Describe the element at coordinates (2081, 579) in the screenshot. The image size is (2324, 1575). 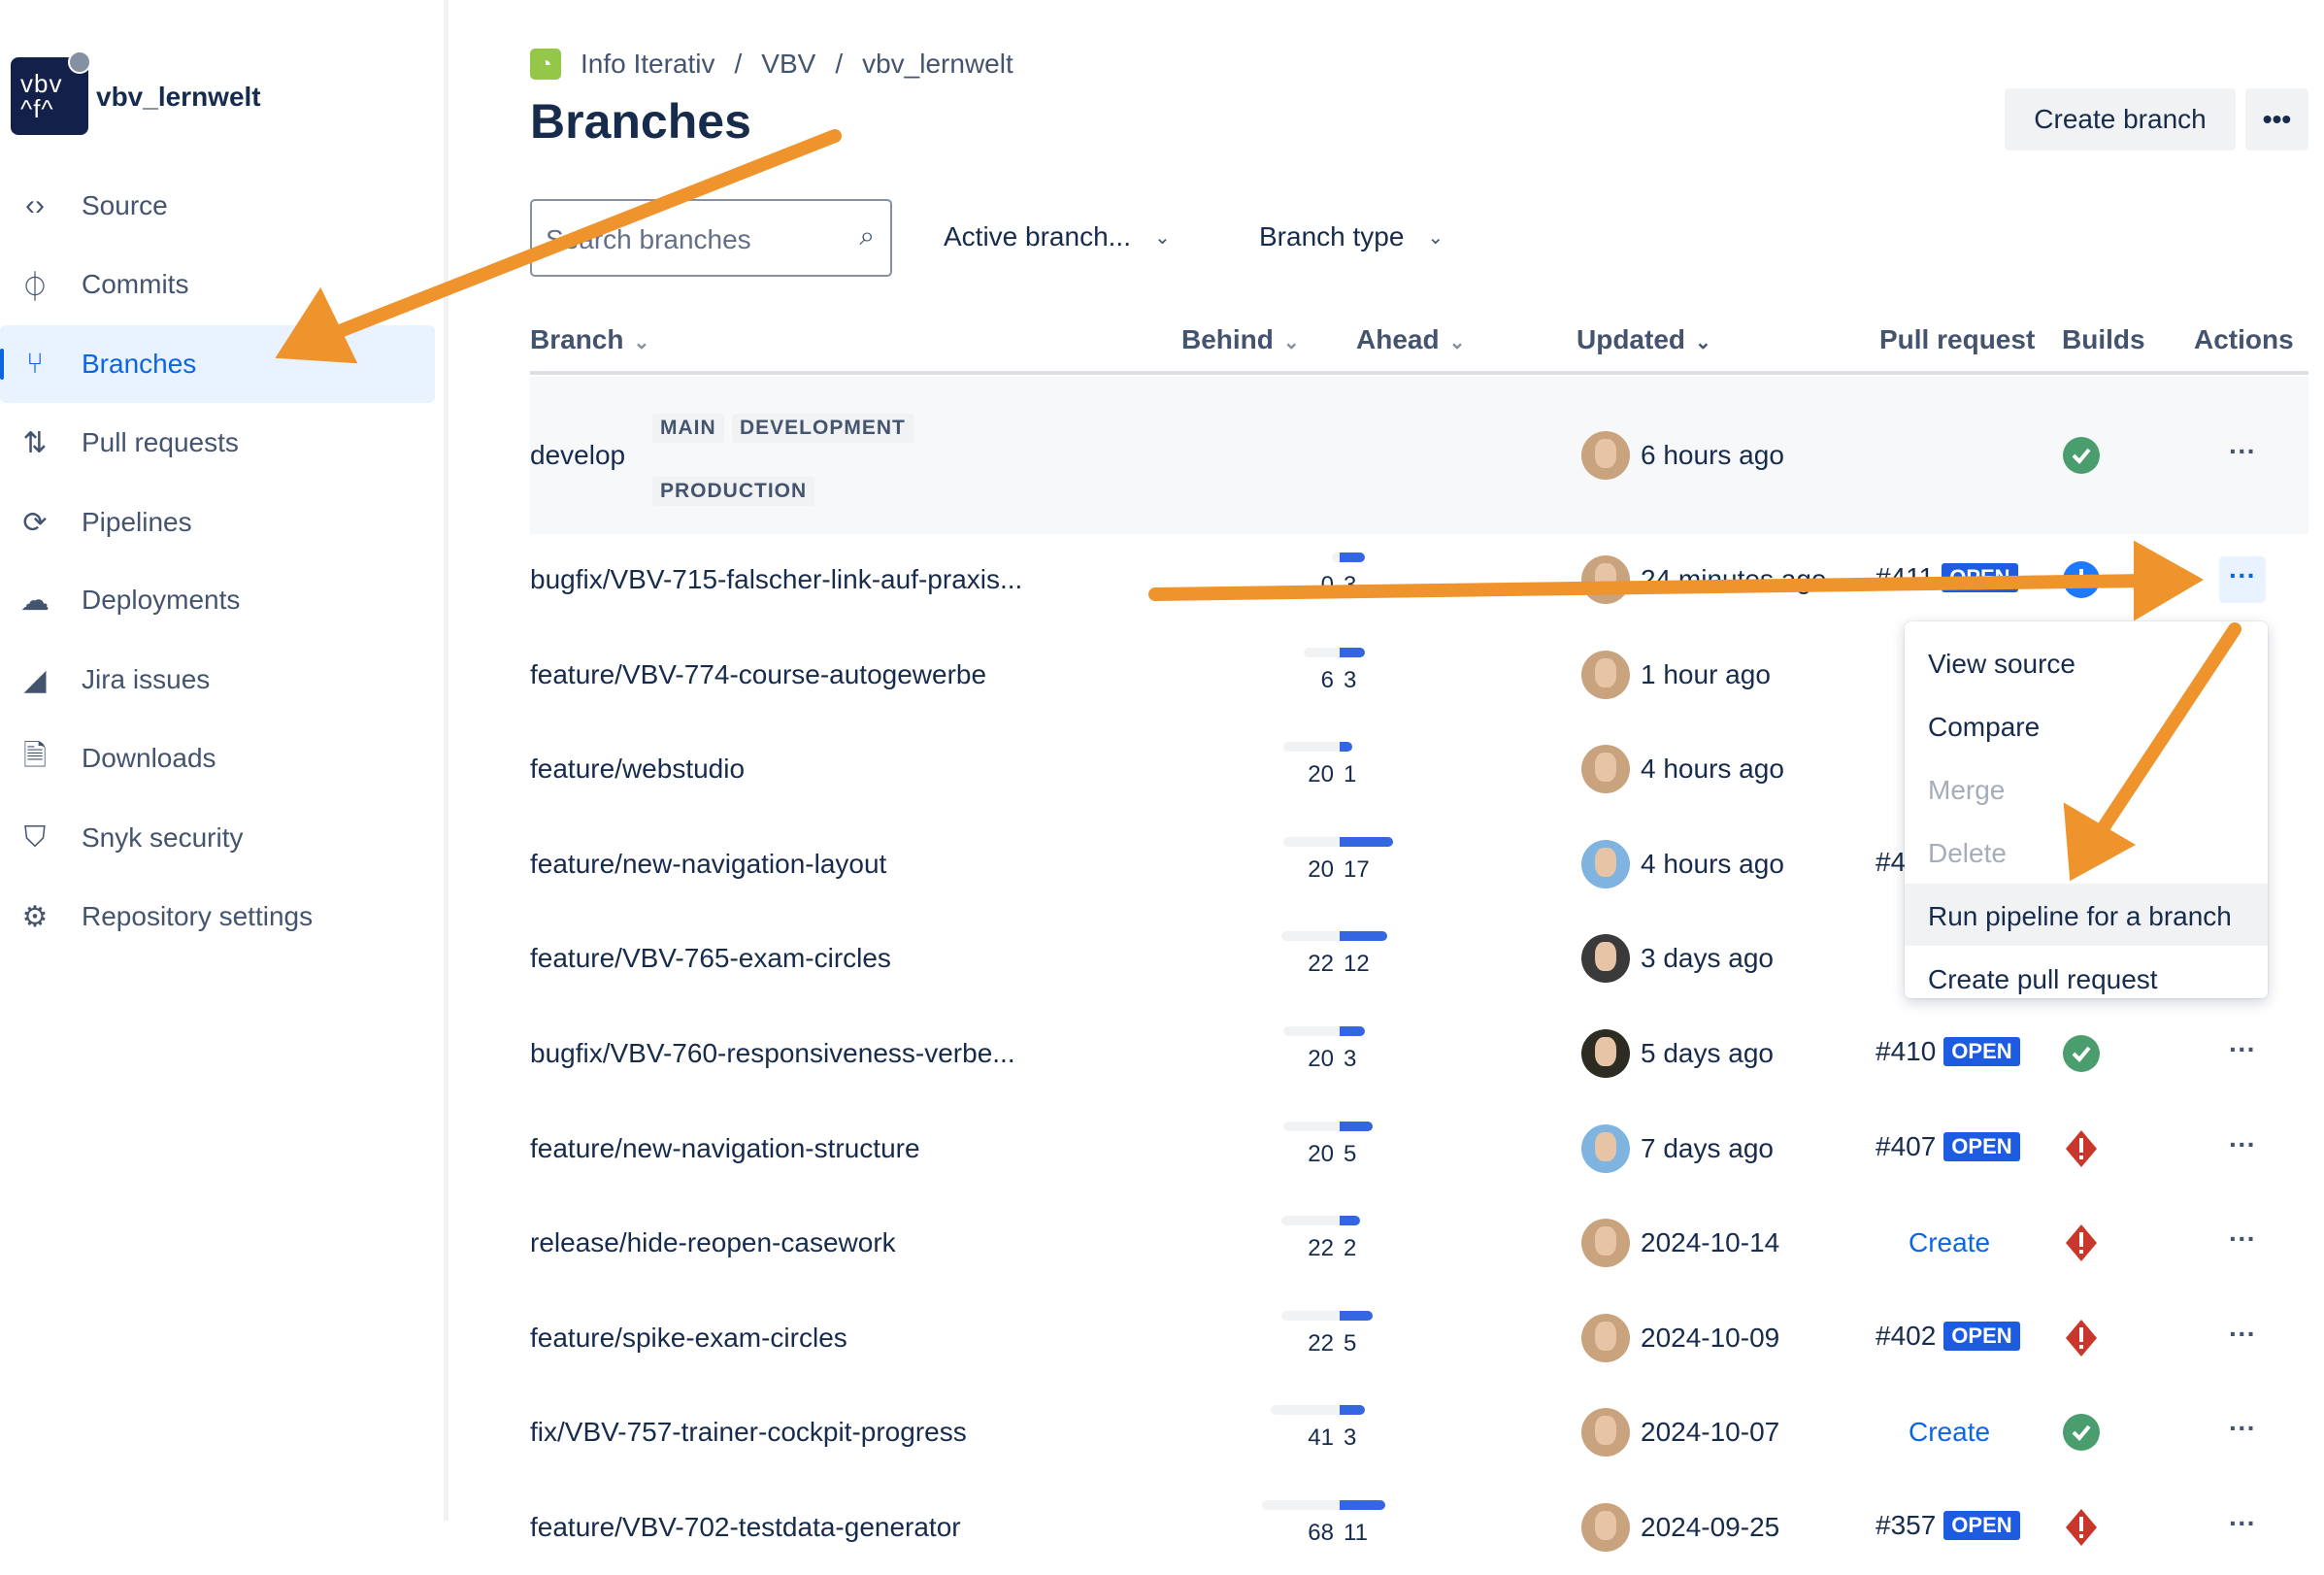
I see `build-in-progress-icon` at that location.